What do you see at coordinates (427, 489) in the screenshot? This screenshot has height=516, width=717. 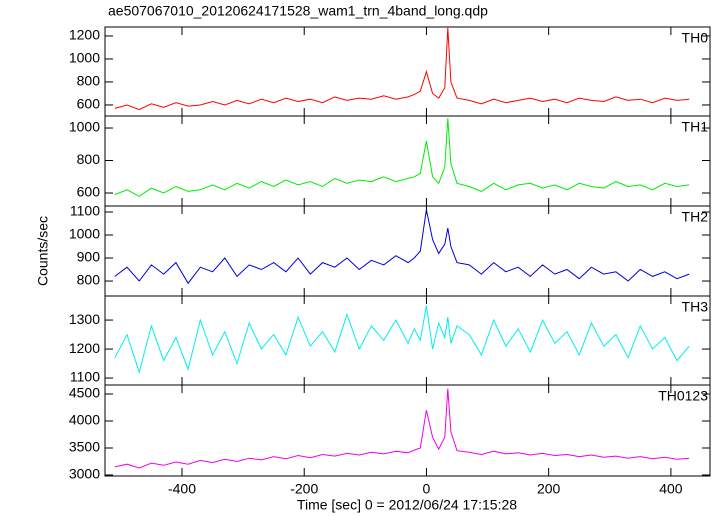 I see `x-tick-label: 0` at bounding box center [427, 489].